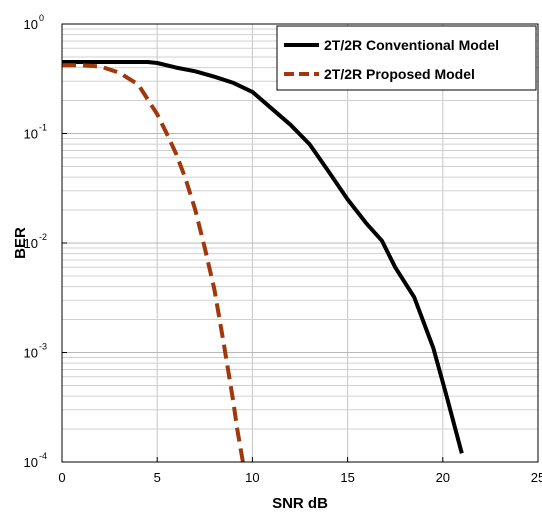  What do you see at coordinates (157, 477) in the screenshot?
I see `x-tick-label: 5` at bounding box center [157, 477].